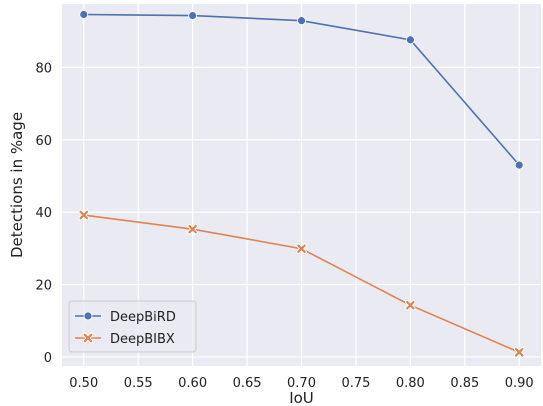  What do you see at coordinates (43, 286) in the screenshot?
I see `y-tick-label: 20` at bounding box center [43, 286].